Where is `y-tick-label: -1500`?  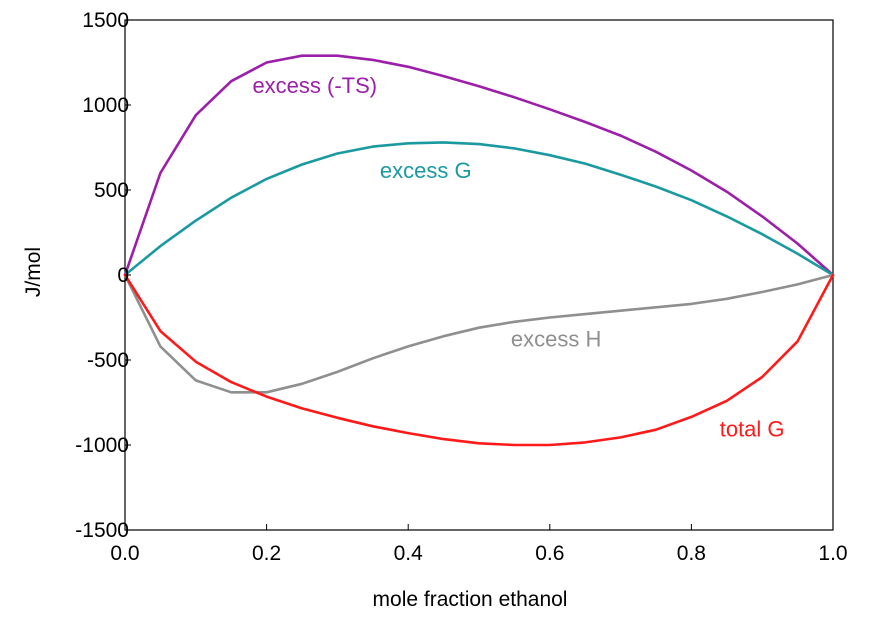
y-tick-label: -1500 is located at coordinates (102, 530).